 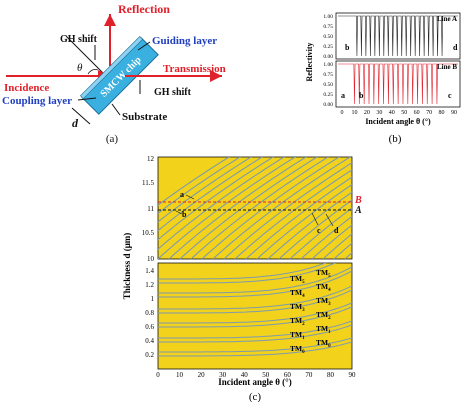 I want to click on coupling-layer-pointer, so click(x=87, y=99).